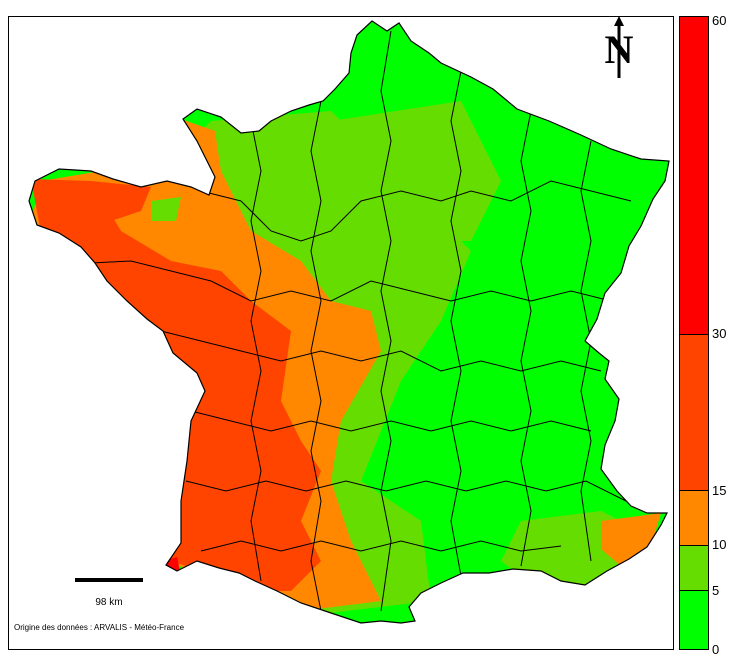  Describe the element at coordinates (109, 602) in the screenshot. I see `scale-label: 98 km` at that location.